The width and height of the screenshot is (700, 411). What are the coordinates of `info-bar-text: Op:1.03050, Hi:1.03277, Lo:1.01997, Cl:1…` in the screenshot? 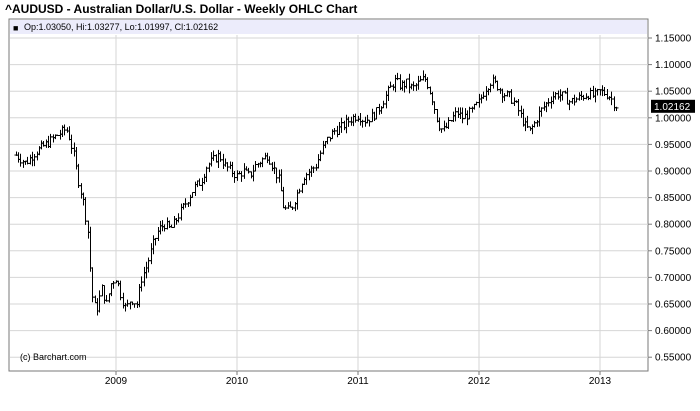 It's located at (121, 27).